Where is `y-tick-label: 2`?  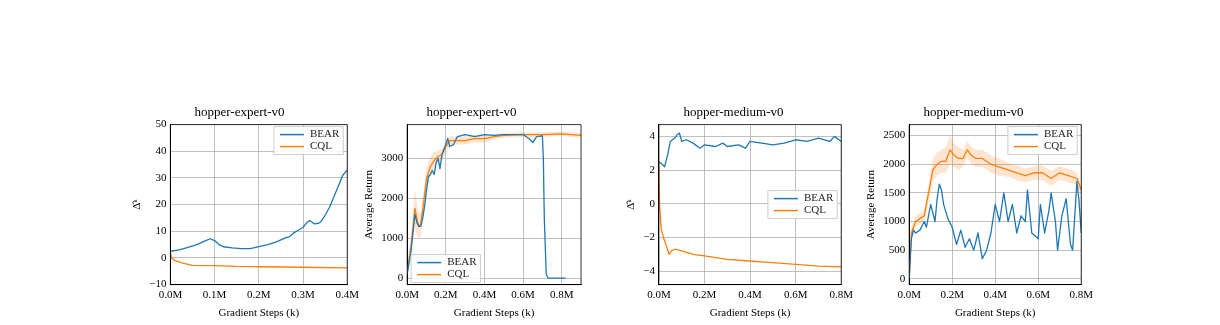 y-tick-label: 2 is located at coordinates (652, 168).